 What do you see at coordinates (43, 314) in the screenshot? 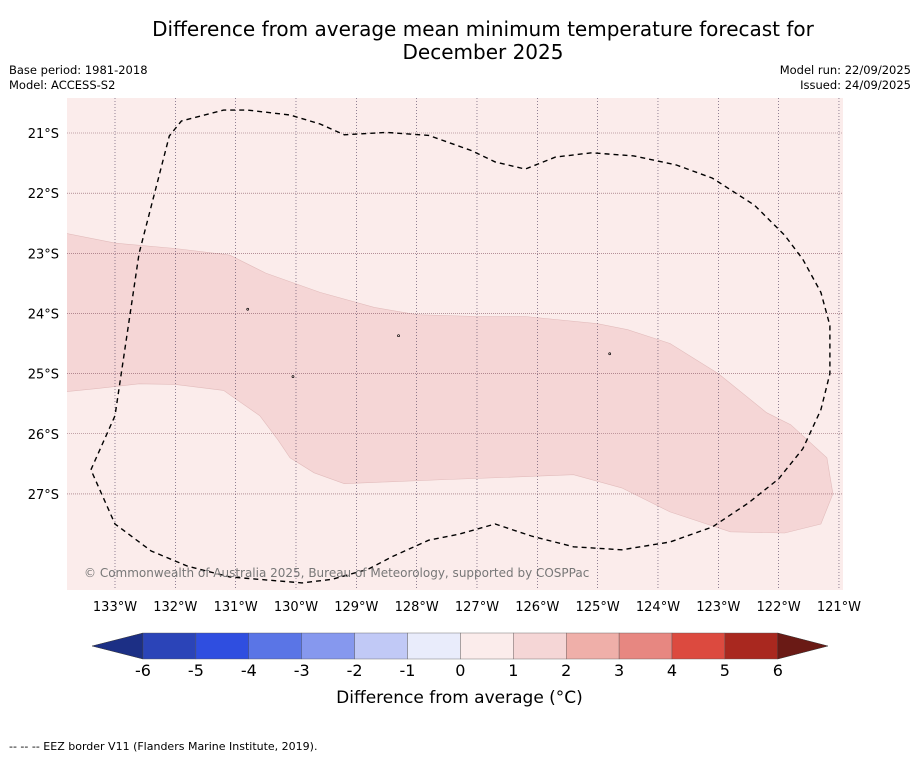
I see `latitude-tick-label: 24°S` at bounding box center [43, 314].